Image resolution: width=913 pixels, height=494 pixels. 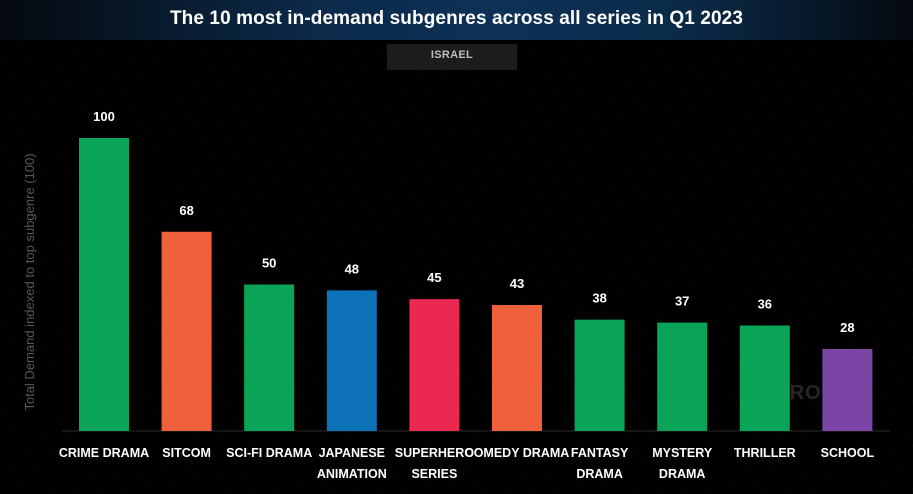 What do you see at coordinates (599, 298) in the screenshot?
I see `bar-value-label: 38` at bounding box center [599, 298].